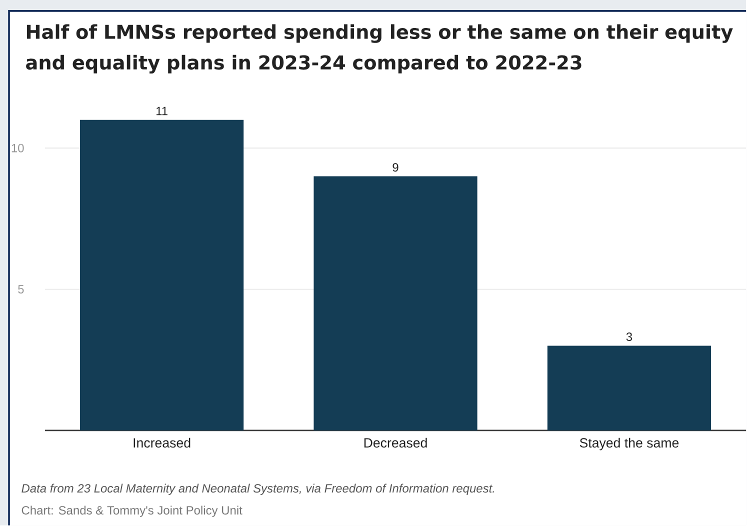  Describe the element at coordinates (18, 148) in the screenshot. I see `y-tick-label: 10` at that location.